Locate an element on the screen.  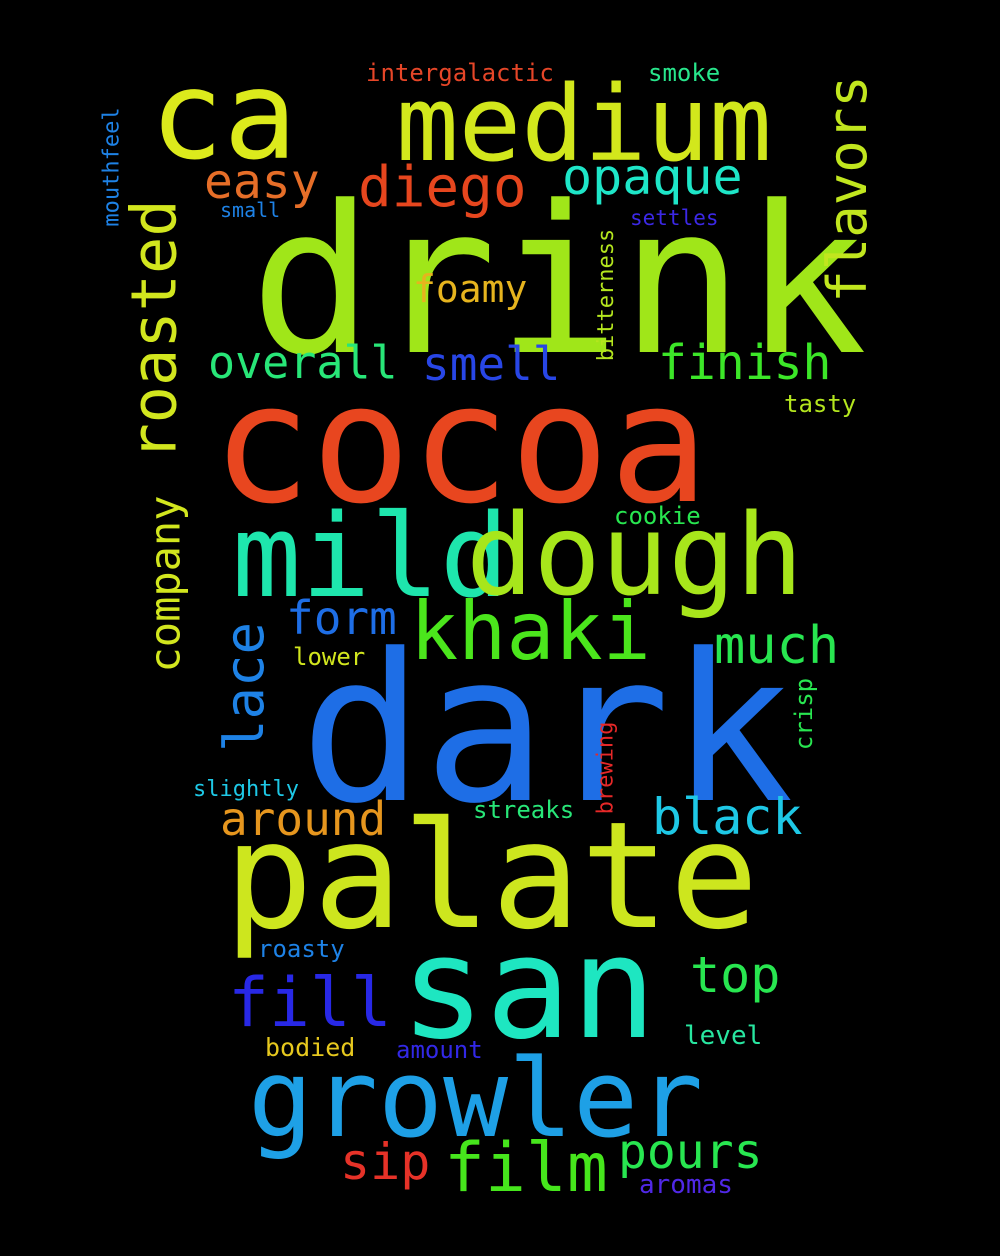
word-growler: growler is located at coordinates (476, 1099).